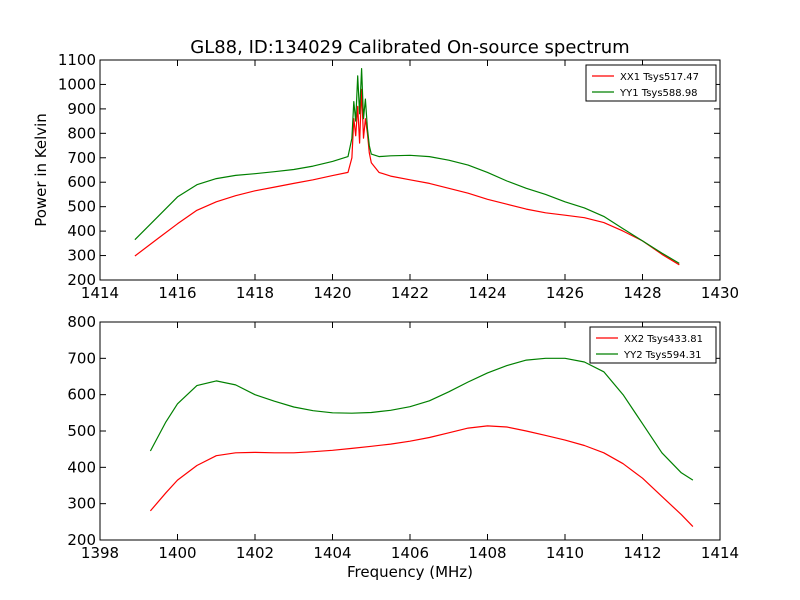  Describe the element at coordinates (642, 553) in the screenshot. I see `bottom-x-tick-label: 1412` at that location.